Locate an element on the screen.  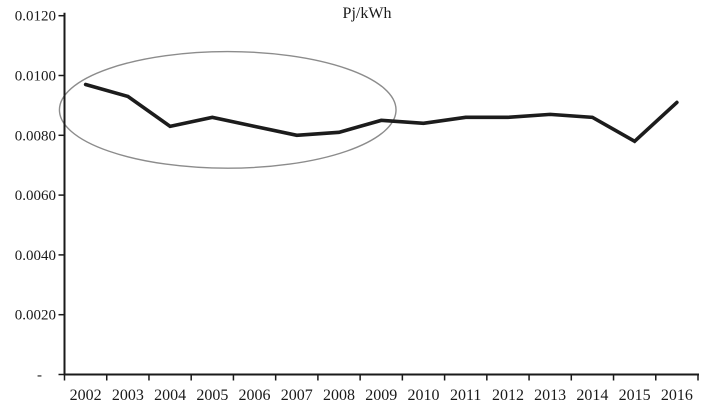
y-tick-label: 0.0060 is located at coordinates (35, 196).